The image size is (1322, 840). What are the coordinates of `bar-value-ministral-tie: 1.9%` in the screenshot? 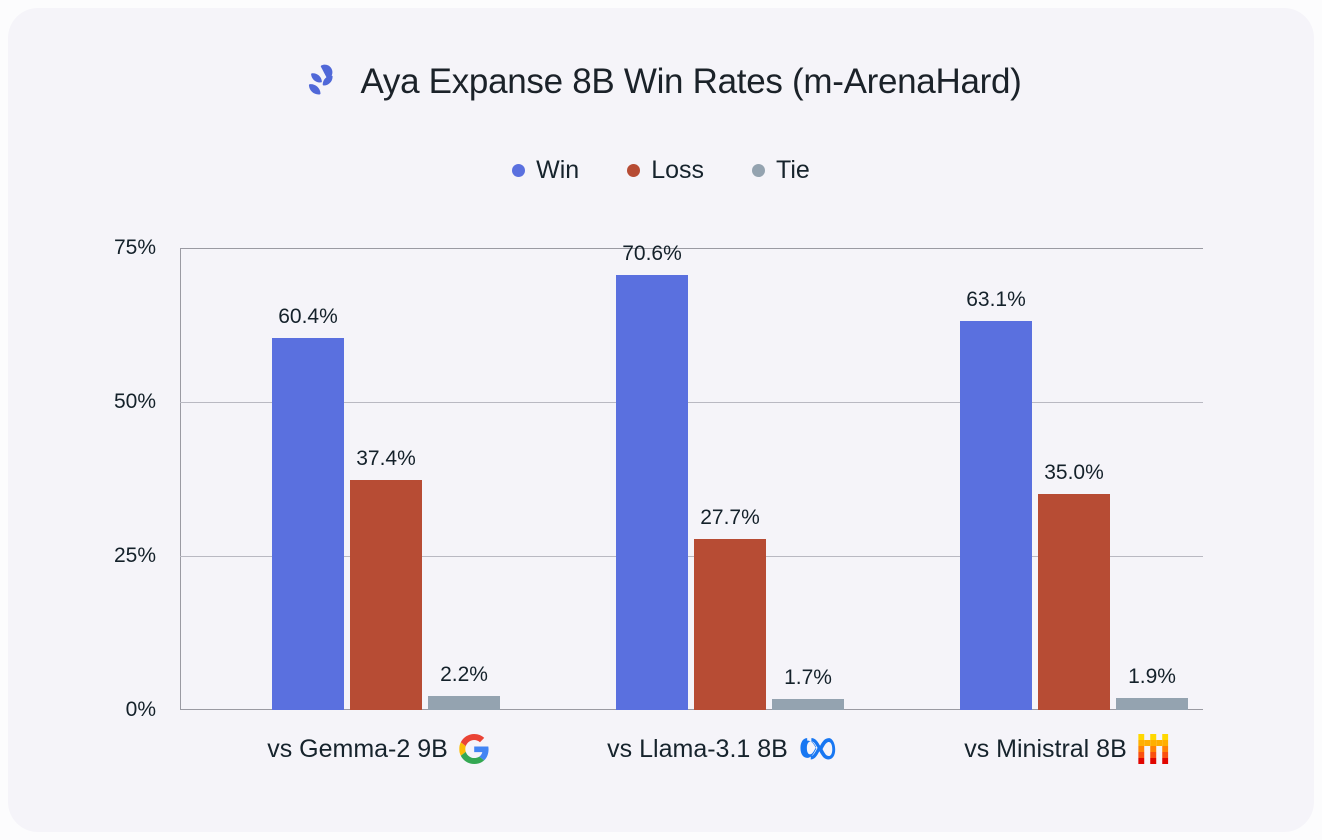 It's located at (1152, 676).